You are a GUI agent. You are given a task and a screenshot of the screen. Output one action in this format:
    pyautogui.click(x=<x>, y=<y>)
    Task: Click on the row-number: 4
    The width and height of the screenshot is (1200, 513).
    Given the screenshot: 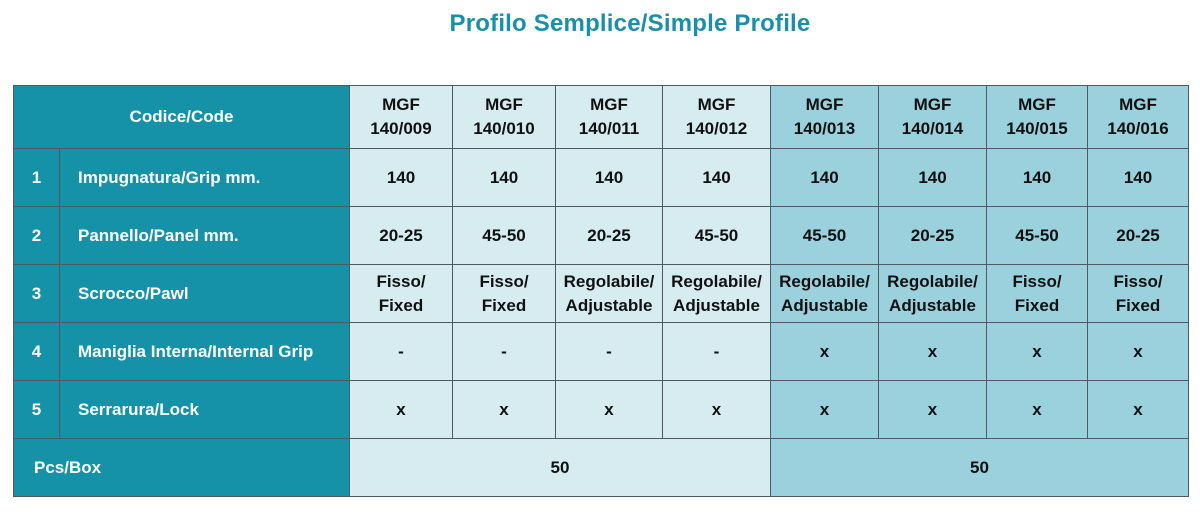 What is the action you would take?
    pyautogui.click(x=36, y=351)
    